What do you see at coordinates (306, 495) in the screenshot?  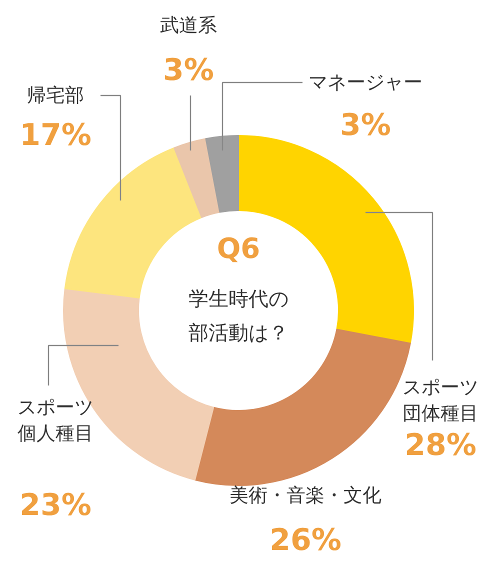 I see `slice-label: 美術・音楽・文化` at bounding box center [306, 495].